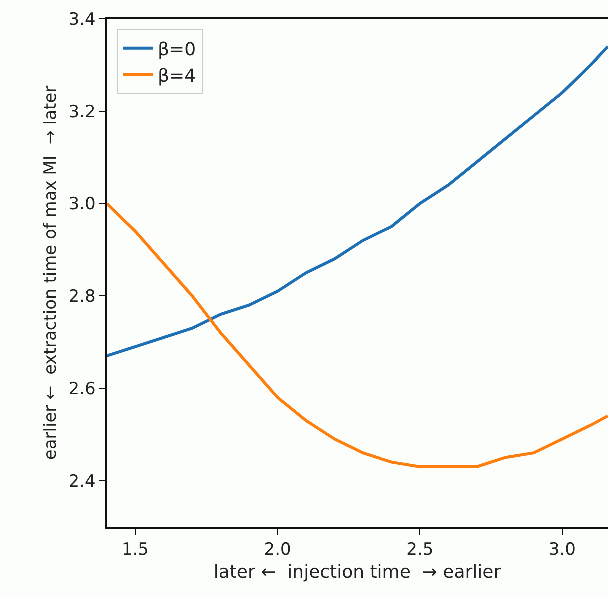  Describe the element at coordinates (358, 572) in the screenshot. I see `x-axis-title: later ← injection time → earlier` at that location.